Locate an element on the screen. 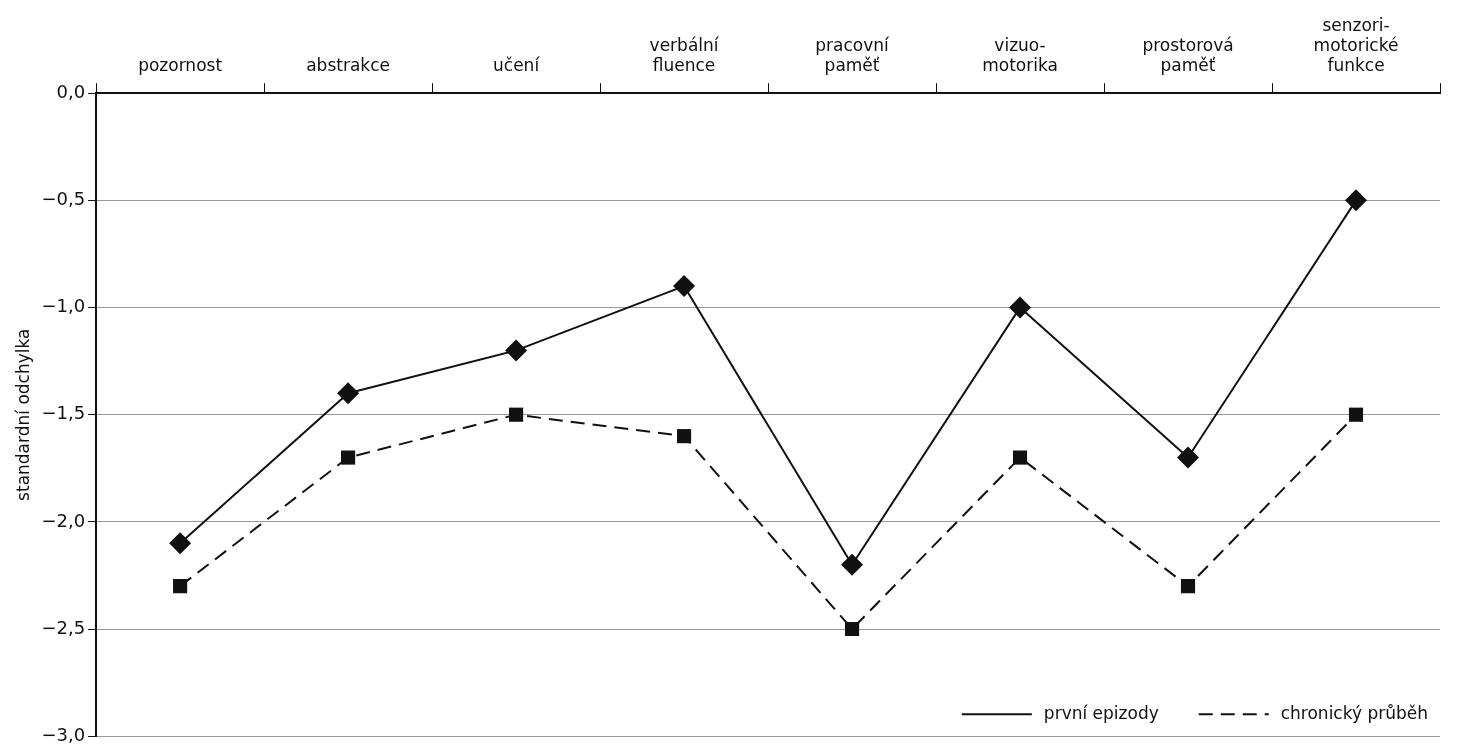  y-tick-label: −0,5 is located at coordinates (63, 199).